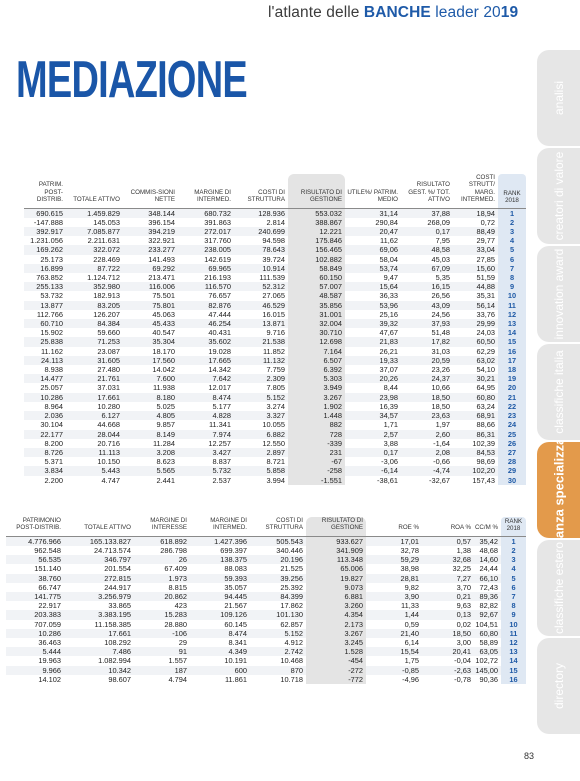  What do you see at coordinates (441, 443) in the screenshot?
I see `table-cell: -1,64` at bounding box center [441, 443].